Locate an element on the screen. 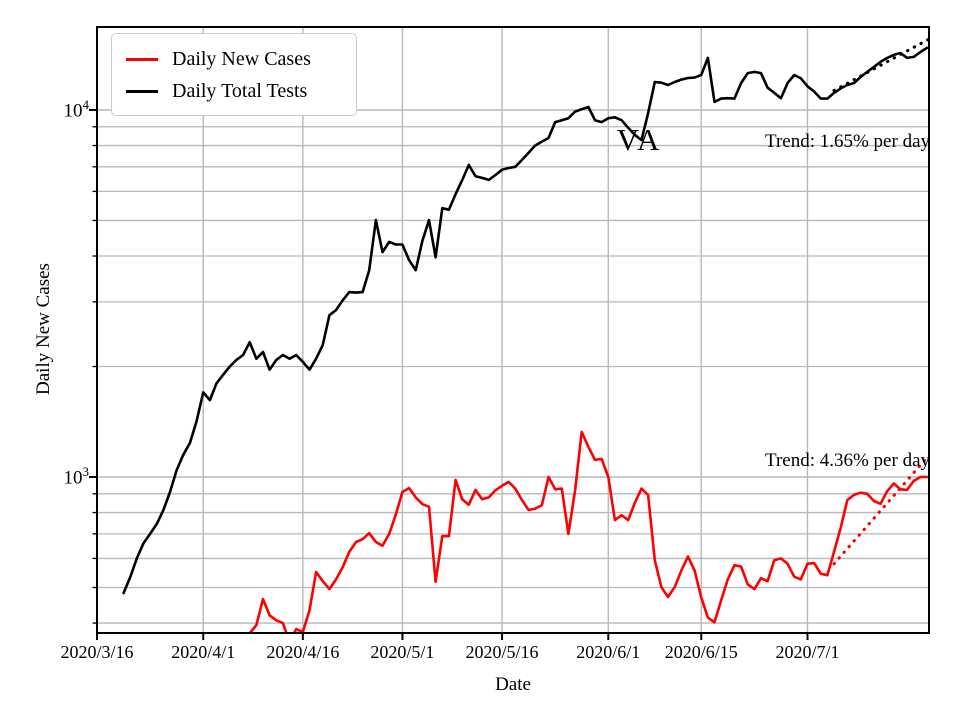 Image resolution: width=960 pixels, height=720 pixels. x-tick-label: 2020/5/16 is located at coordinates (502, 652).